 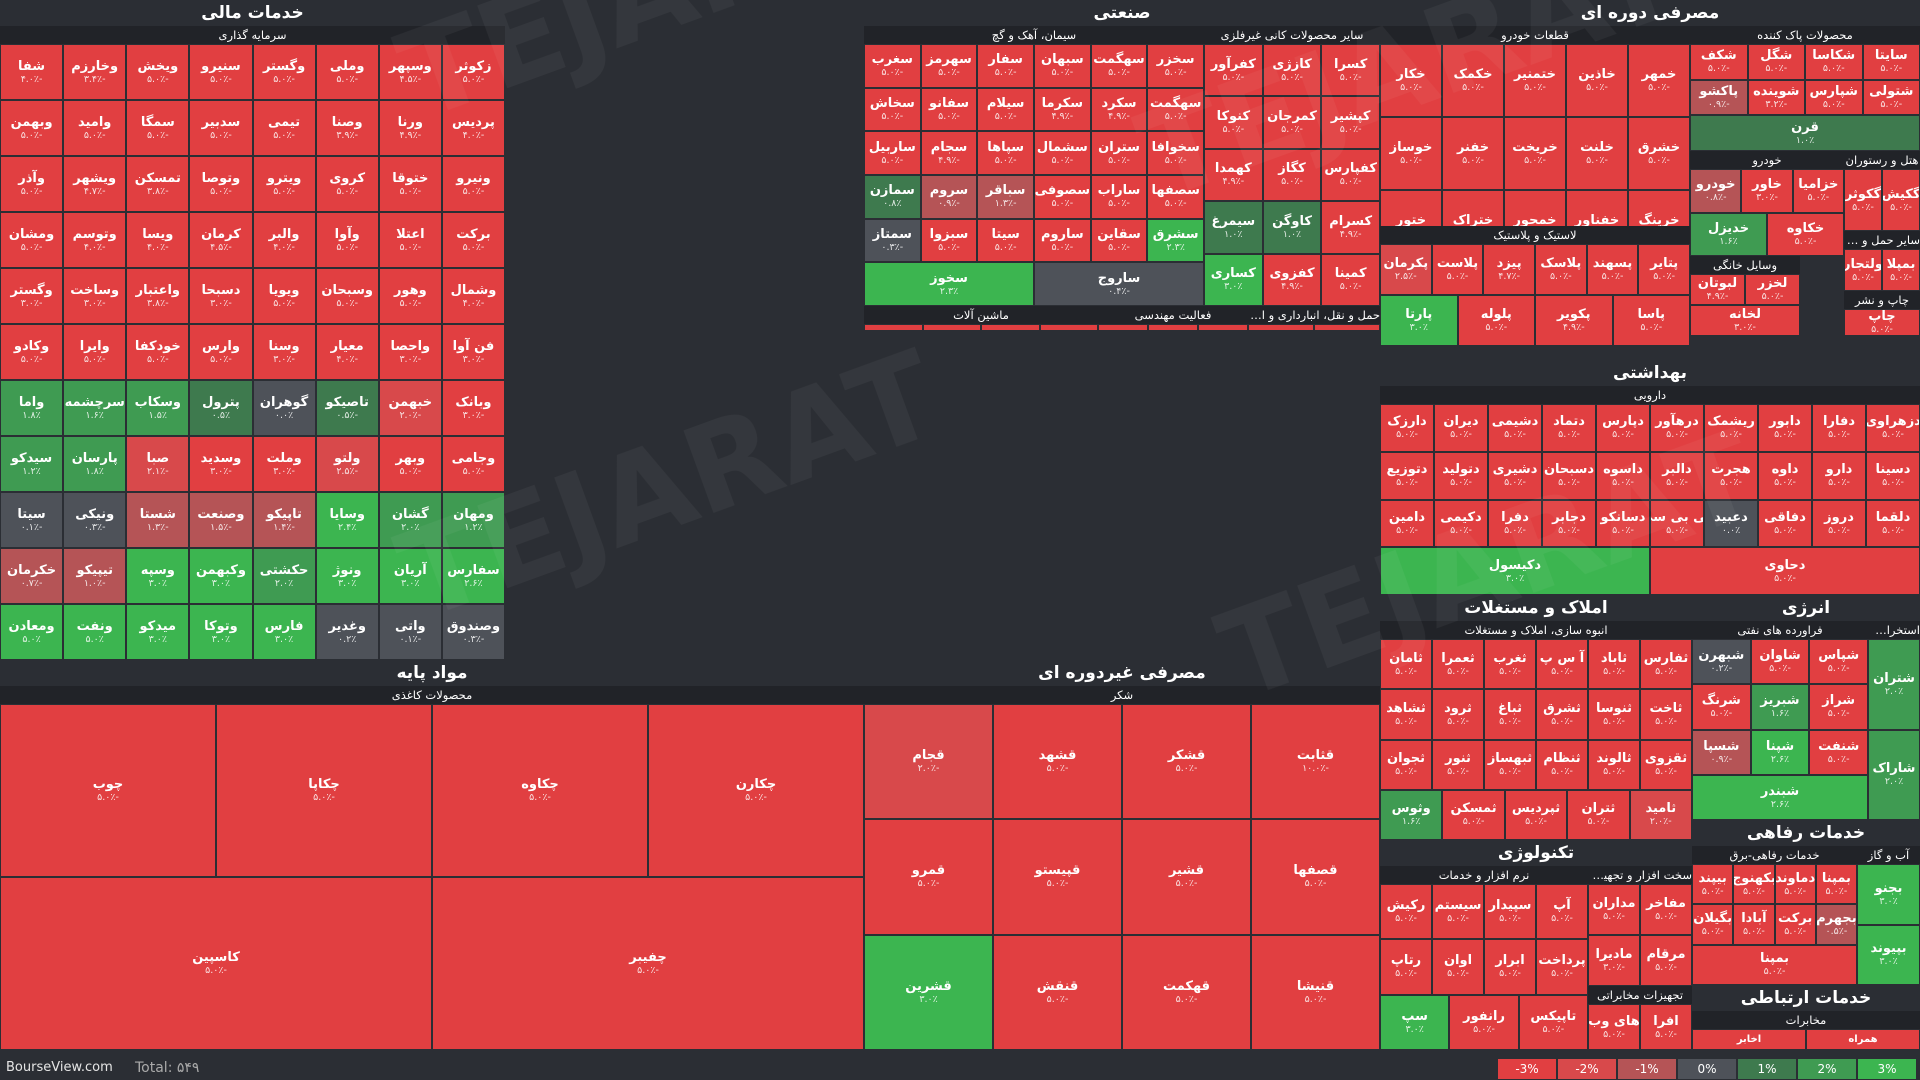 I want to click on stock-tile: ویویا -۵.۰٪, so click(x=284, y=296).